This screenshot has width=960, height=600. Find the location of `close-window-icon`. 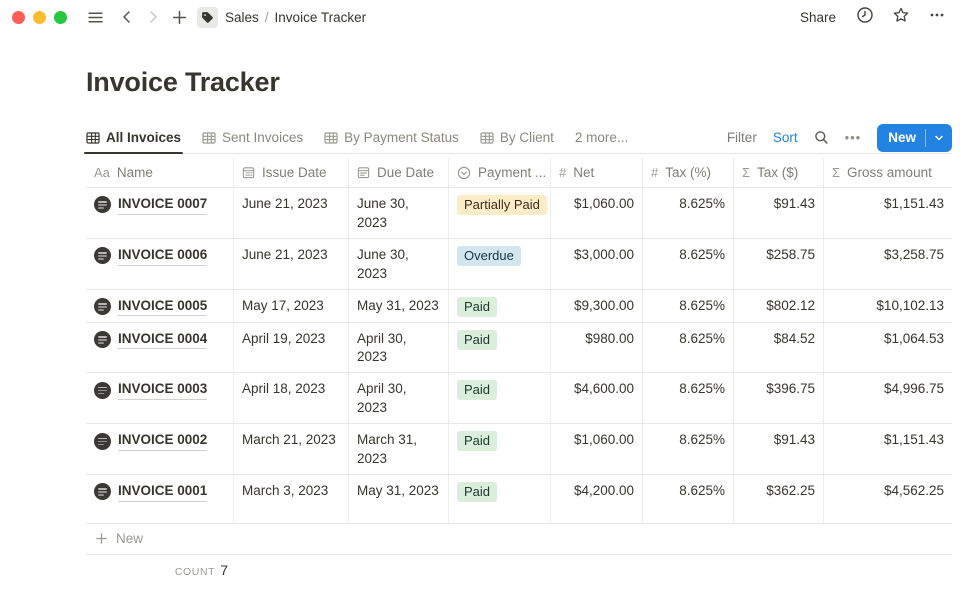

close-window-icon is located at coordinates (18, 17).